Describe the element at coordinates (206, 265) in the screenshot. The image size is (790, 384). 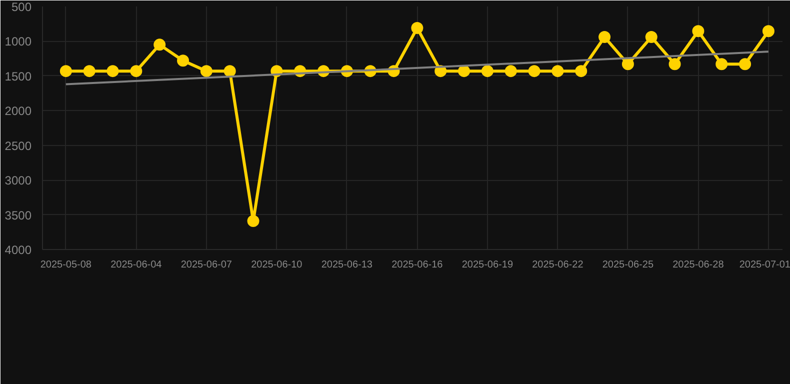
I see `x-tick-label: 2025-06-07` at that location.